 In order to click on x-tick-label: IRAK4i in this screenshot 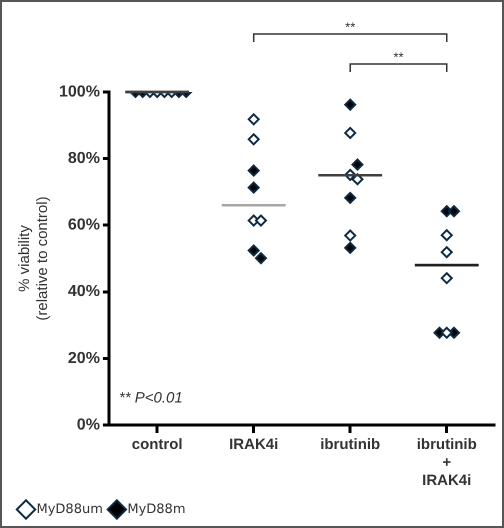, I will do `click(253, 445)`.